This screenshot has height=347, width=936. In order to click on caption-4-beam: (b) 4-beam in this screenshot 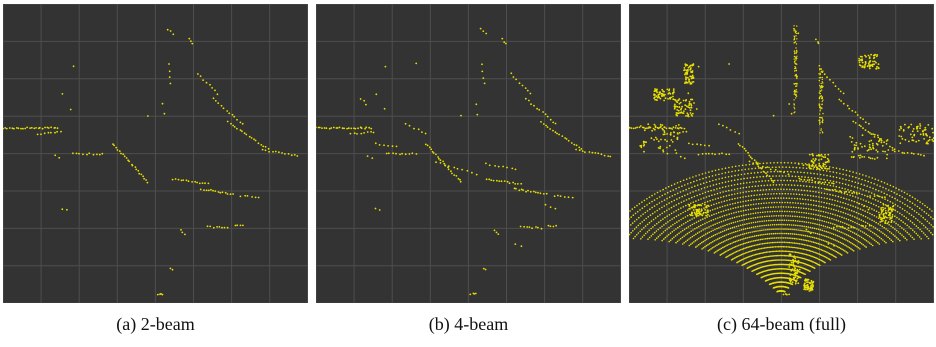, I will do `click(468, 324)`.